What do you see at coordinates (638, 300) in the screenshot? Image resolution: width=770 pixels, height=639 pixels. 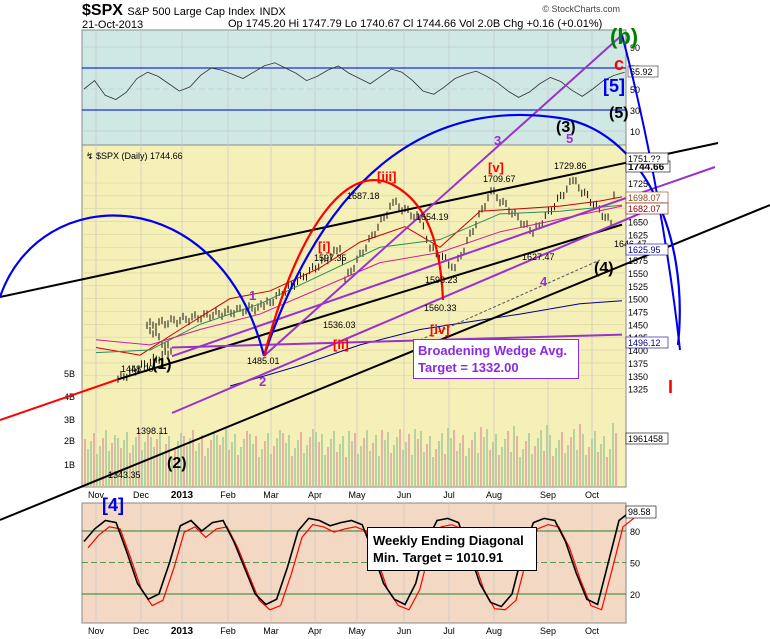 I see `price-tick-label: 1500` at bounding box center [638, 300].